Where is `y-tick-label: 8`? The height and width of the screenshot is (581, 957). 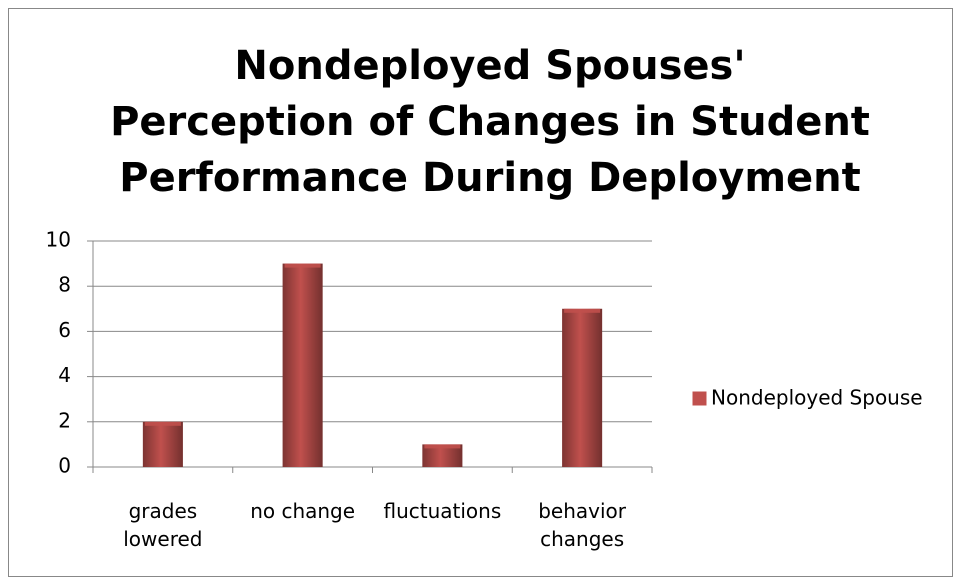
y-tick-label: 8 is located at coordinates (64, 285).